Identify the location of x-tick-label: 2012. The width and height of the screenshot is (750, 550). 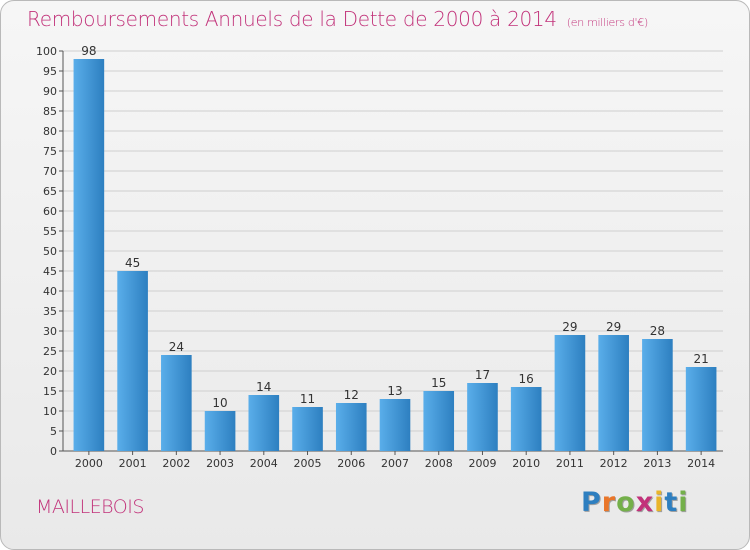
(614, 463).